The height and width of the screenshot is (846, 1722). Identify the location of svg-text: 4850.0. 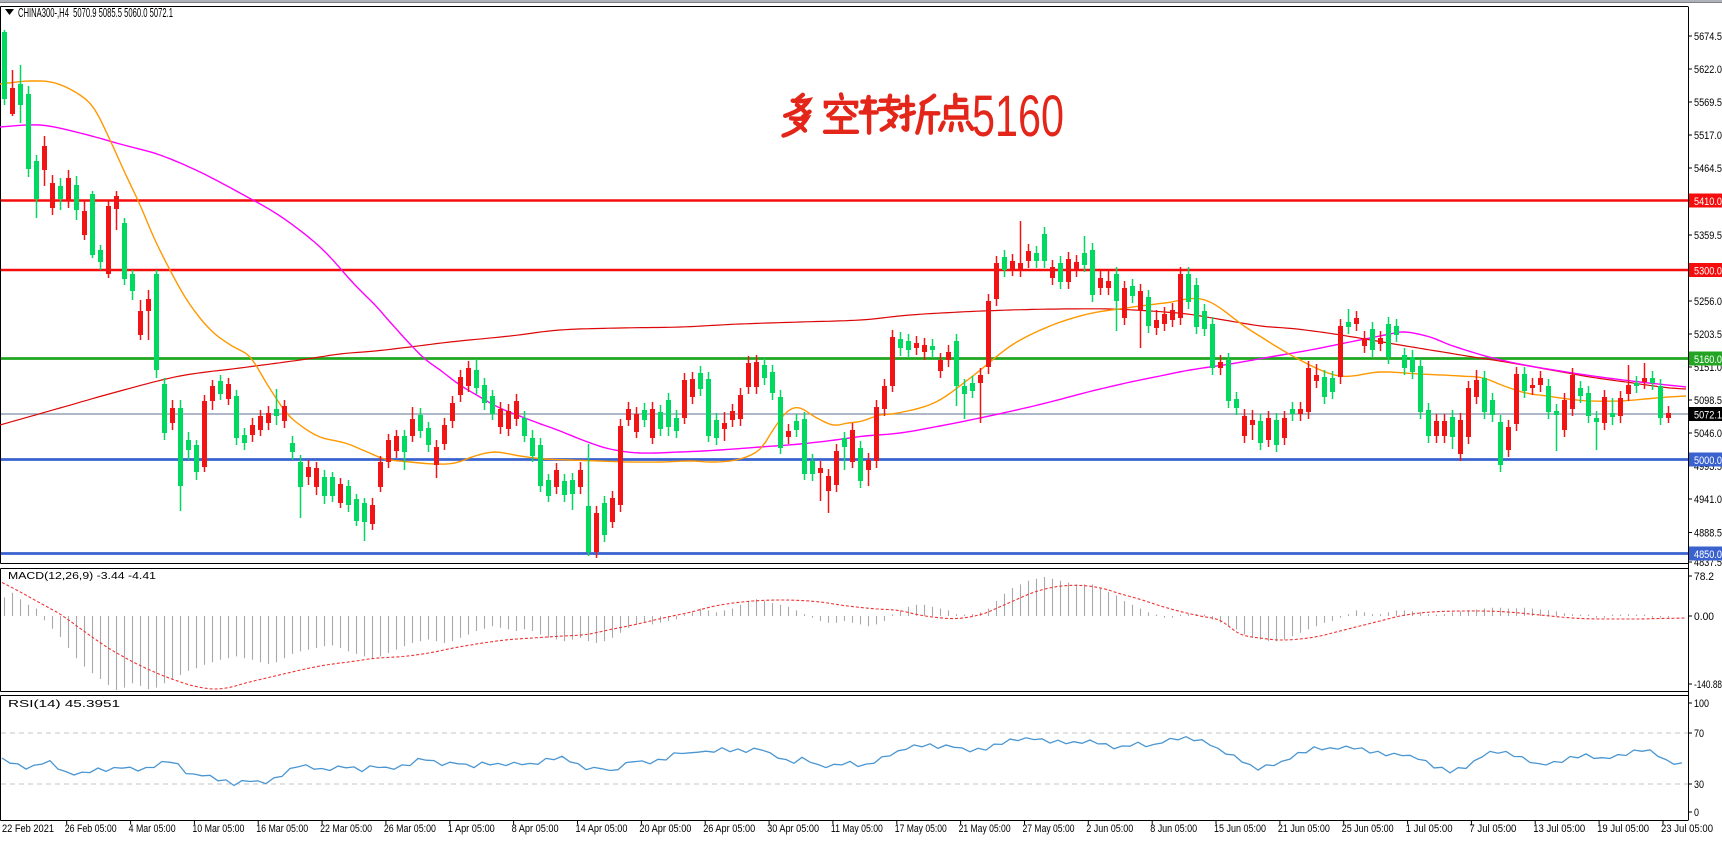
(1708, 555).